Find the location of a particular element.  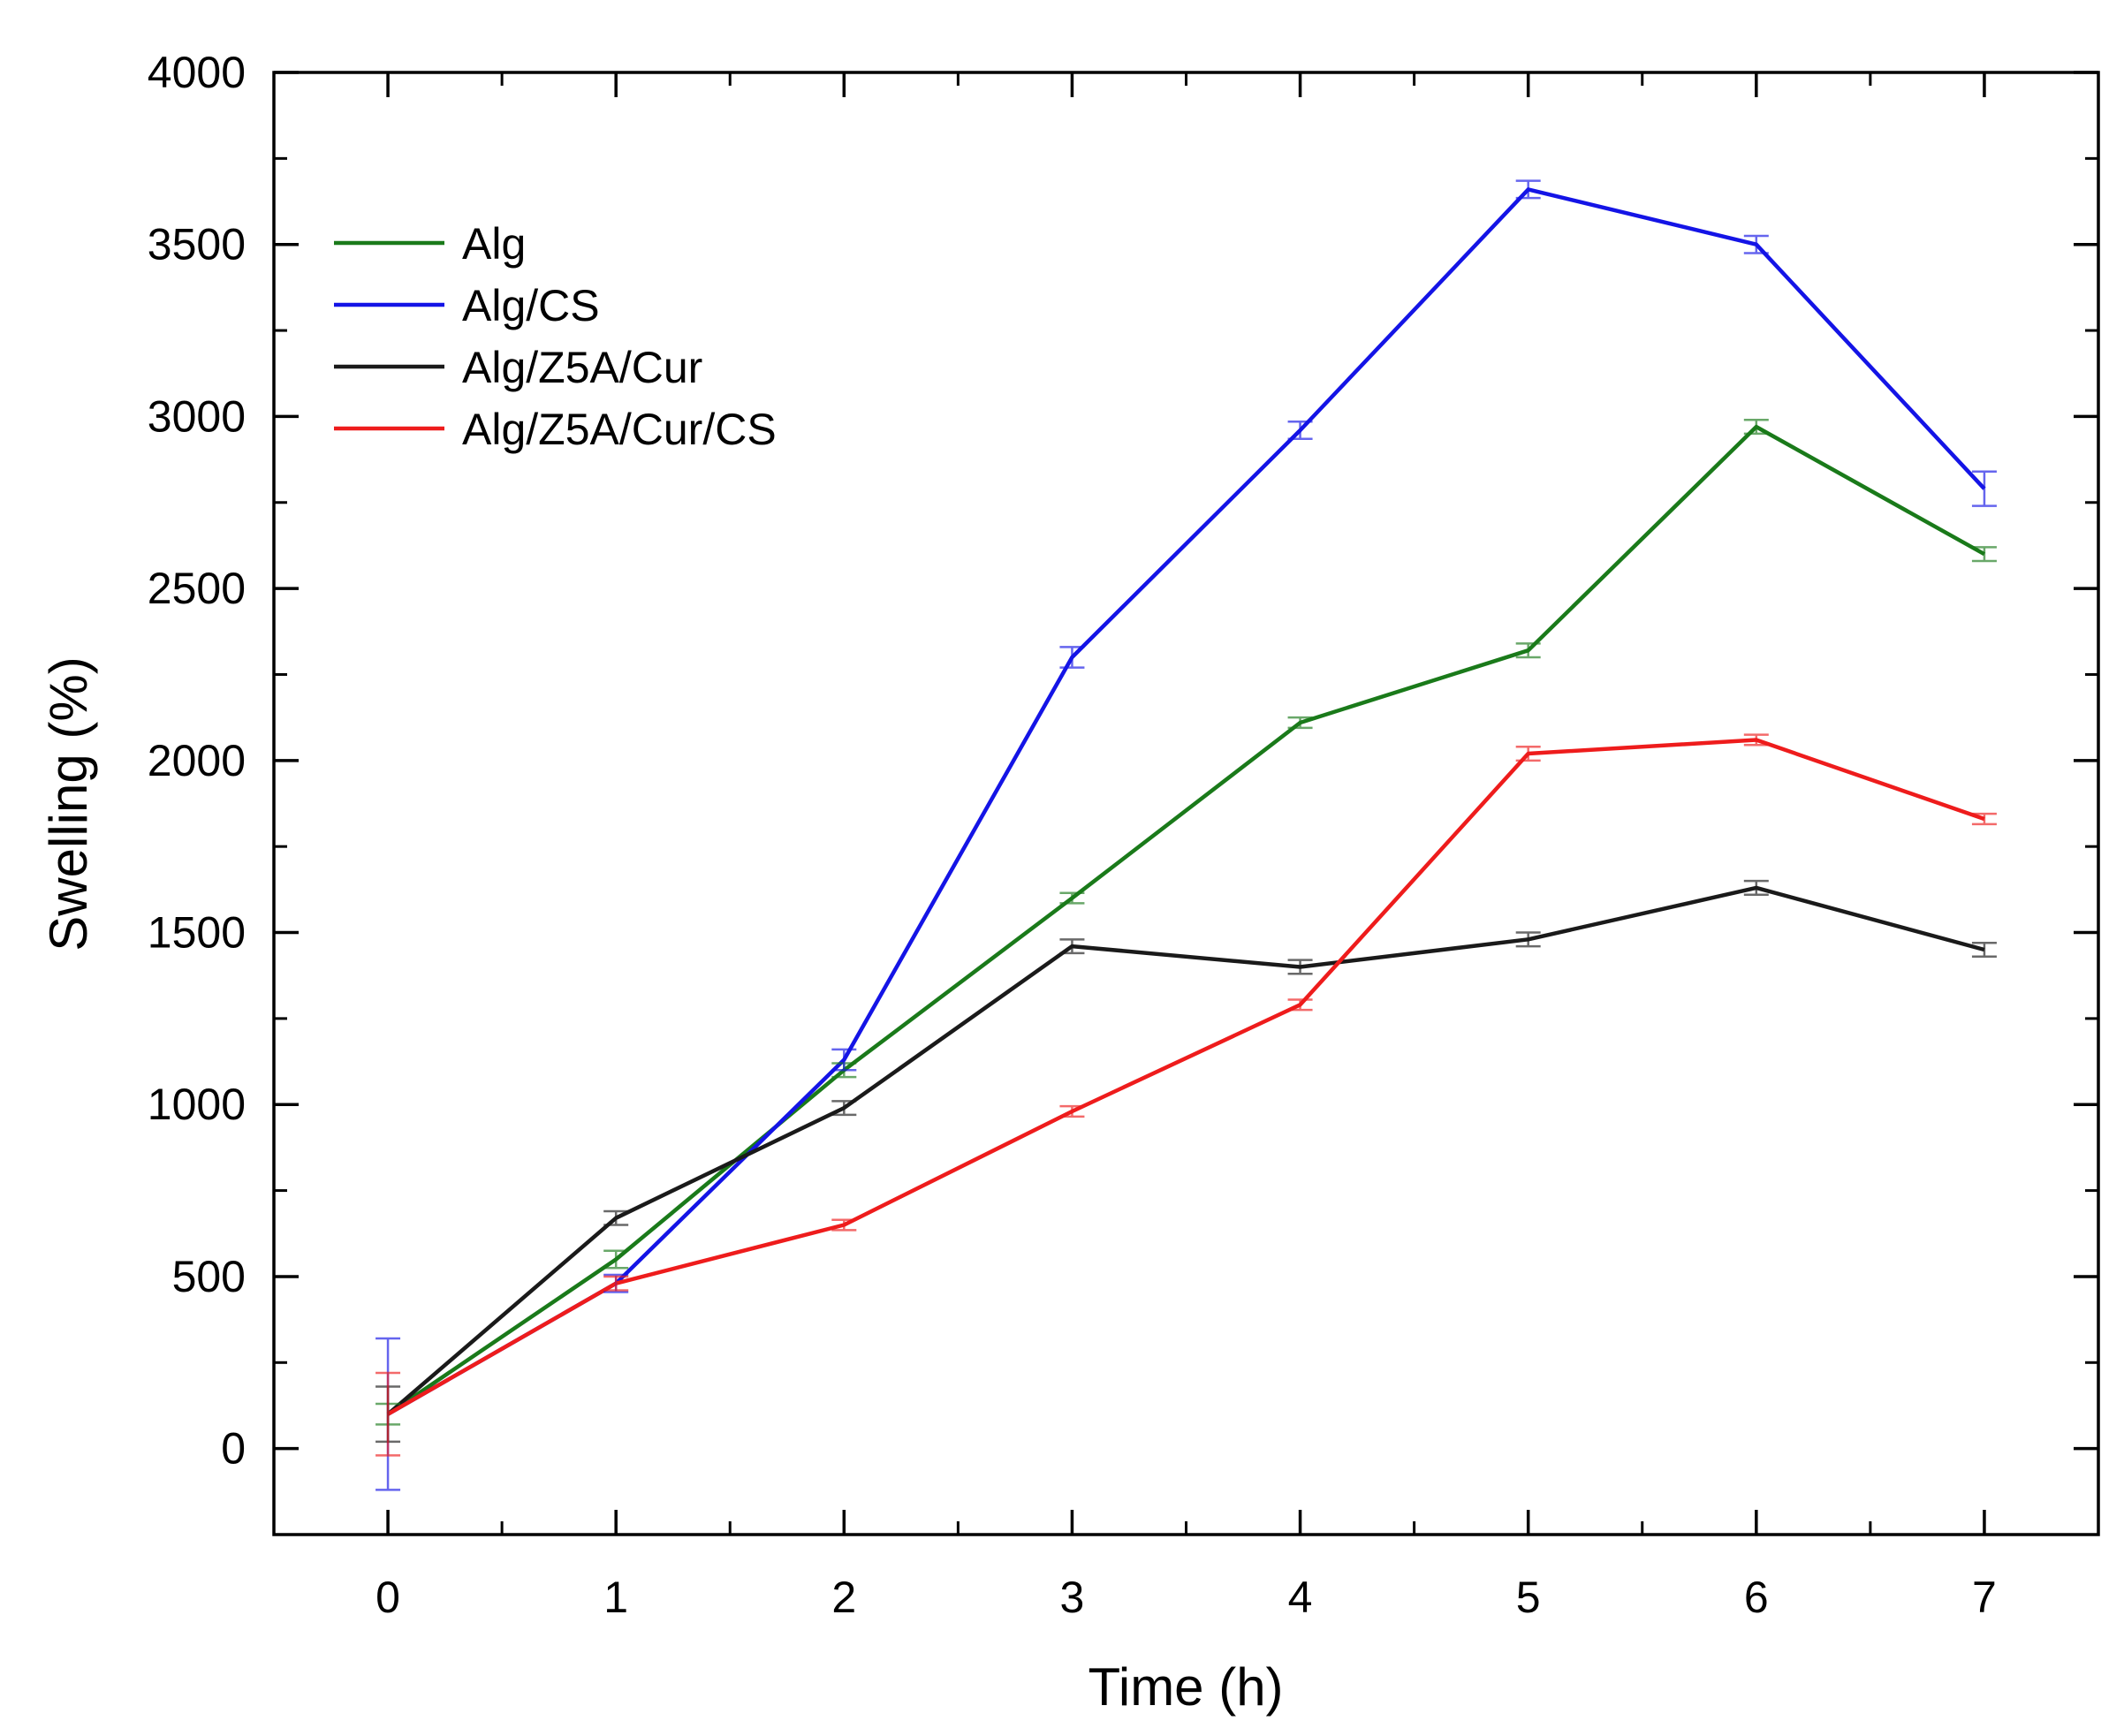

legend-label: Alg/CS is located at coordinates (531, 305).